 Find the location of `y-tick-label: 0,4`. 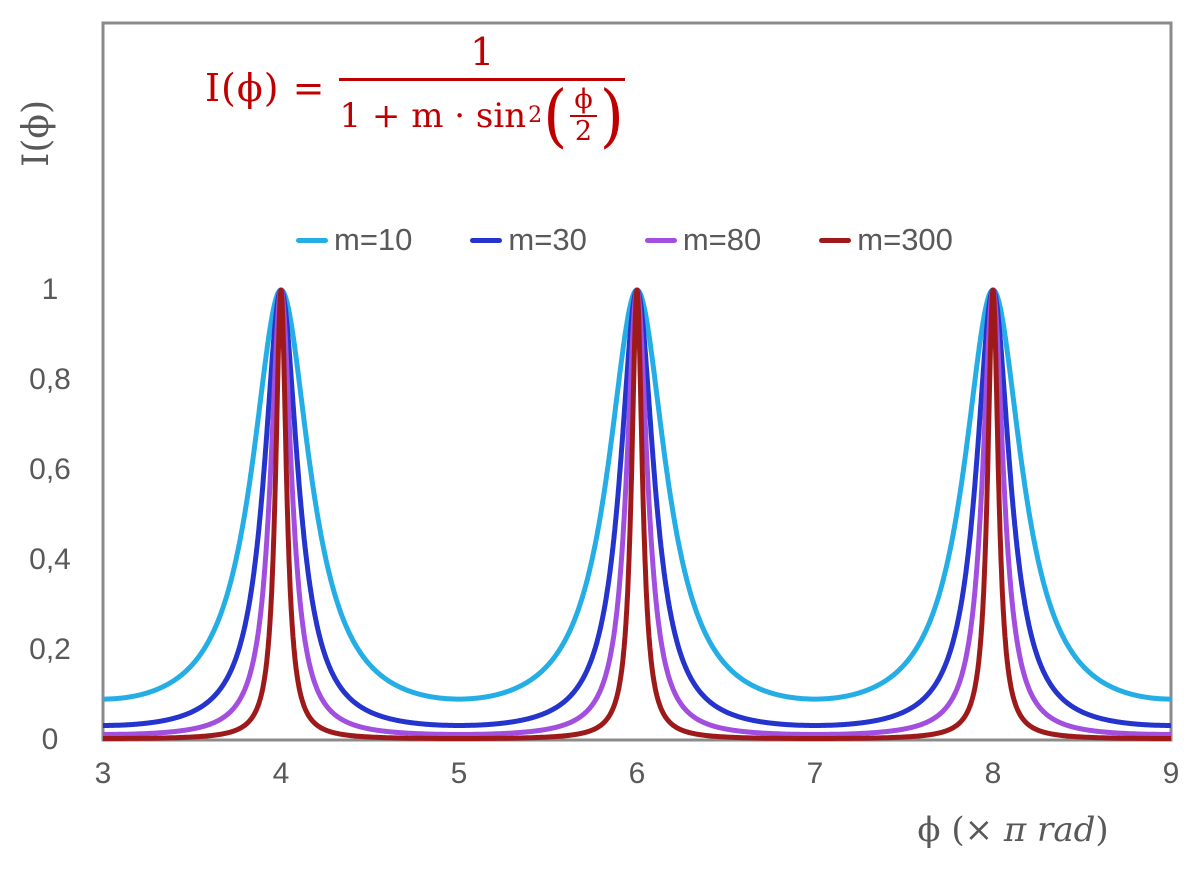

y-tick-label: 0,4 is located at coordinates (50, 559).